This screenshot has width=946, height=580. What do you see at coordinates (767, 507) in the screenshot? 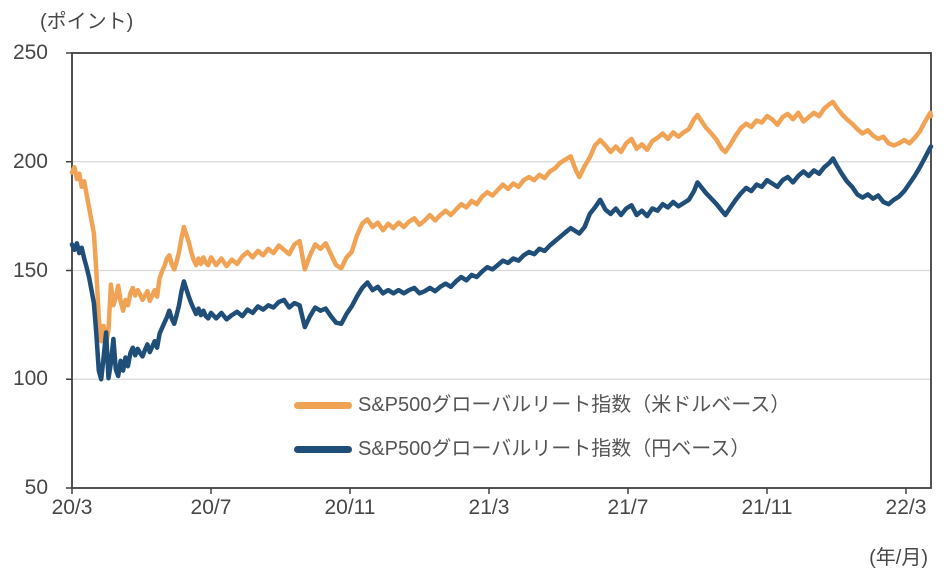
I see `x-tick-label-21/11: 21/11` at bounding box center [767, 507].